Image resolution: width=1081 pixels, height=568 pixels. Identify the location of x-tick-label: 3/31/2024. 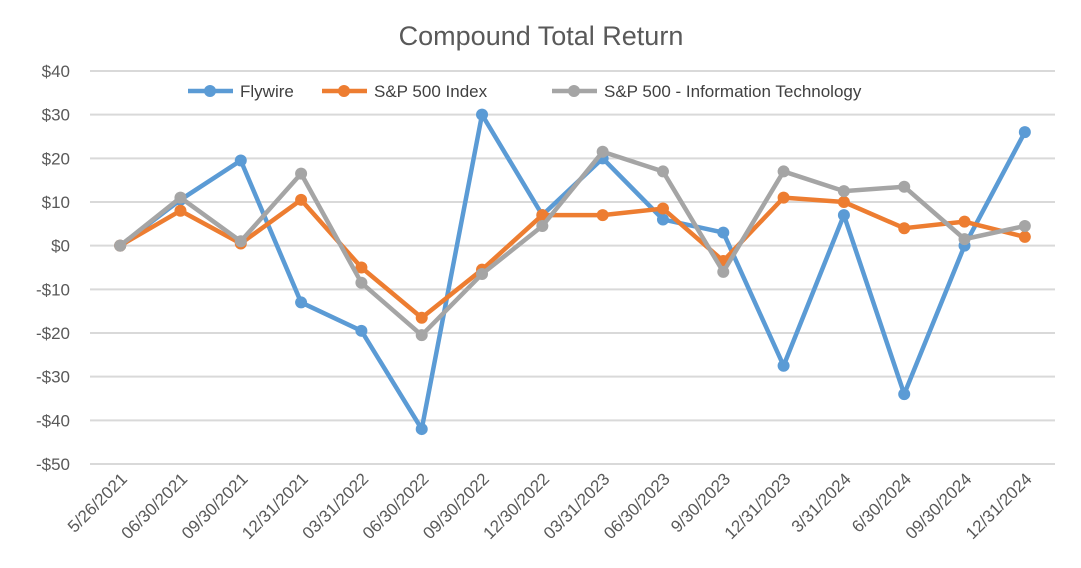
(821, 502).